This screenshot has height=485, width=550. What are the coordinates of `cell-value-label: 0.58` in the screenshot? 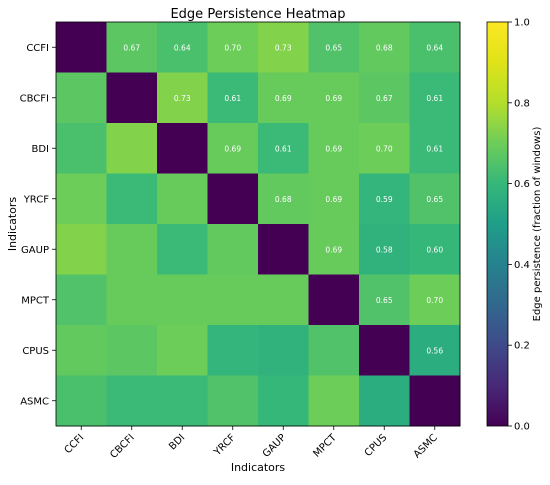 It's located at (384, 249).